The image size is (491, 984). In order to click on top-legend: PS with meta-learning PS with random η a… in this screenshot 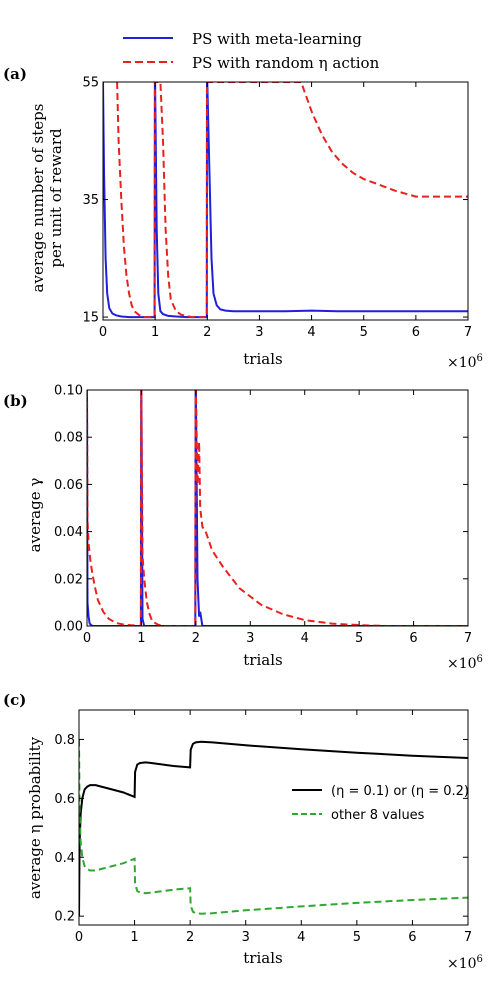, I will do `click(251, 51)`.